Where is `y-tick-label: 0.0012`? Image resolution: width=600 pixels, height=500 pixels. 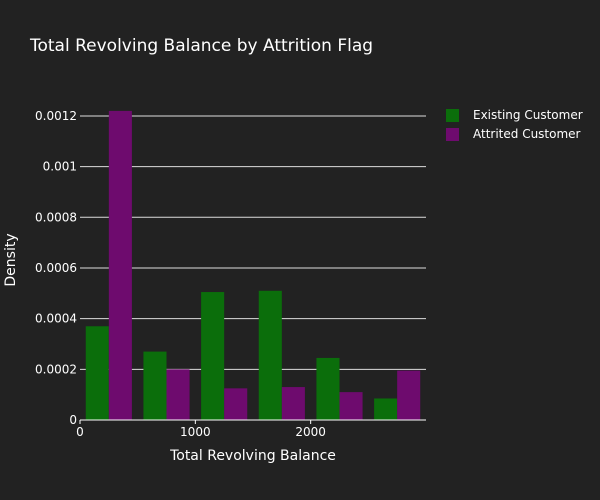 y-tick-label: 0.0012 is located at coordinates (56, 116).